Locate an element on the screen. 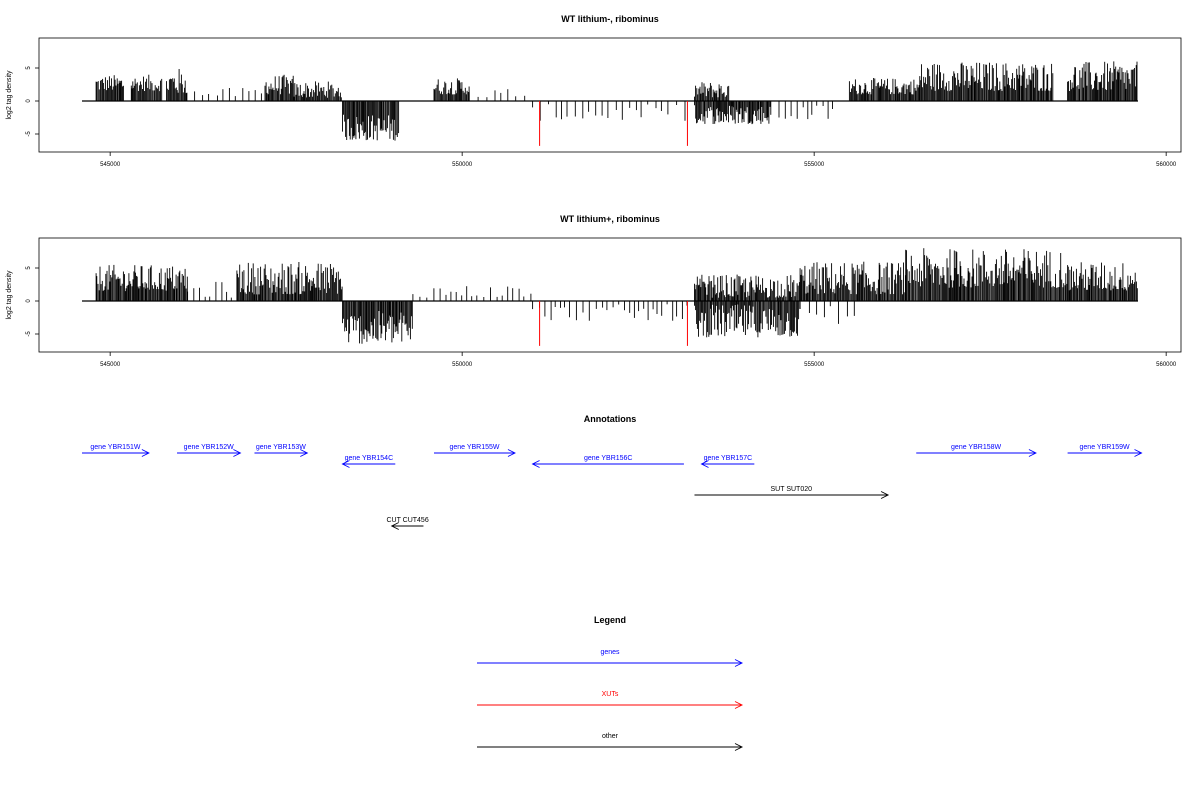 The height and width of the screenshot is (800, 1200). feature-label: gene YBR152W is located at coordinates (209, 447).